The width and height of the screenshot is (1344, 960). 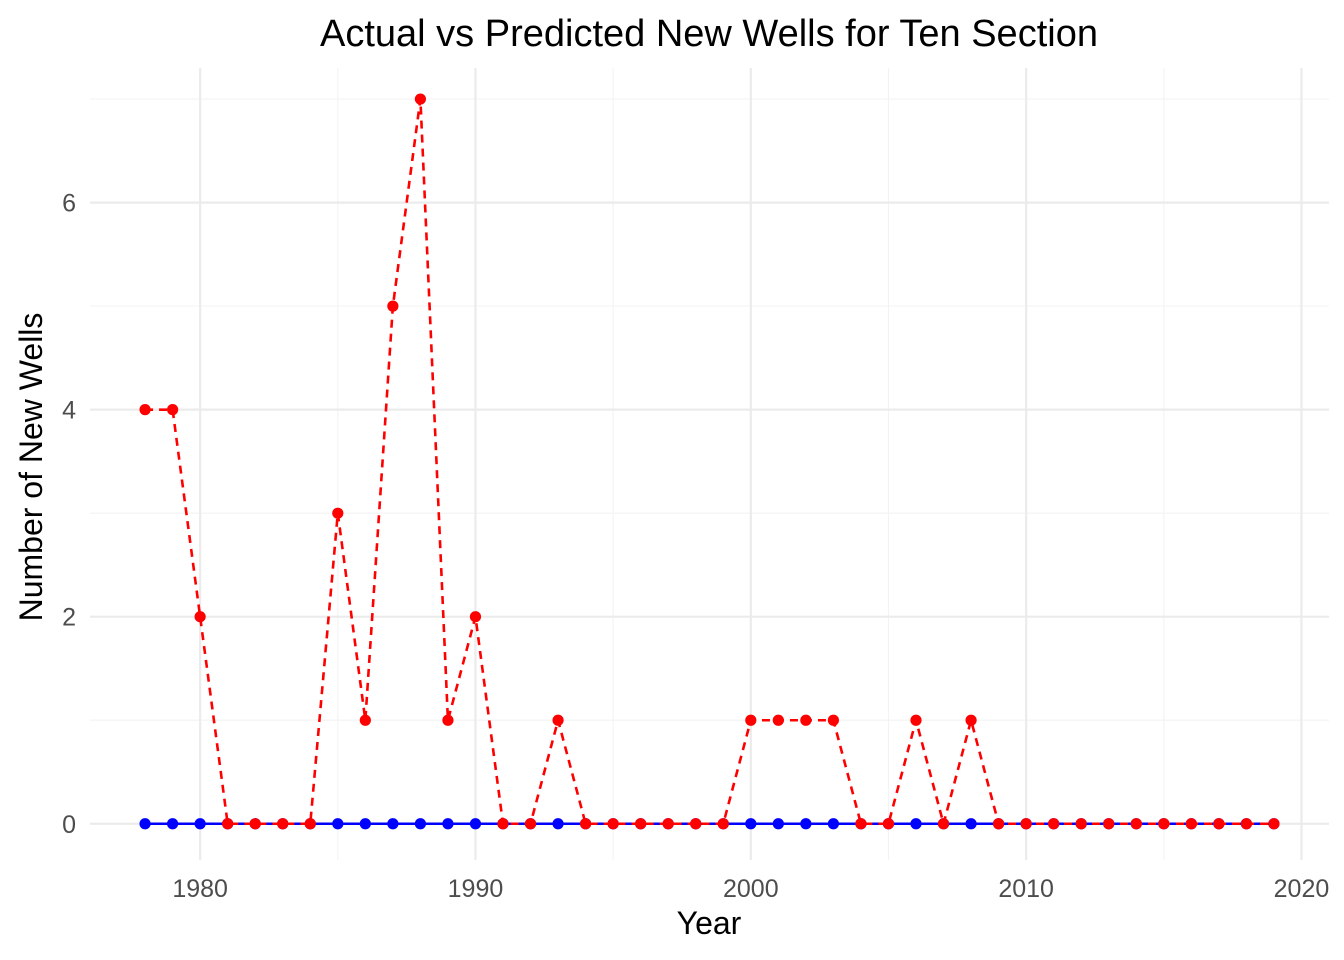 I want to click on y-axis-title: Number of New Wells, so click(x=31, y=467).